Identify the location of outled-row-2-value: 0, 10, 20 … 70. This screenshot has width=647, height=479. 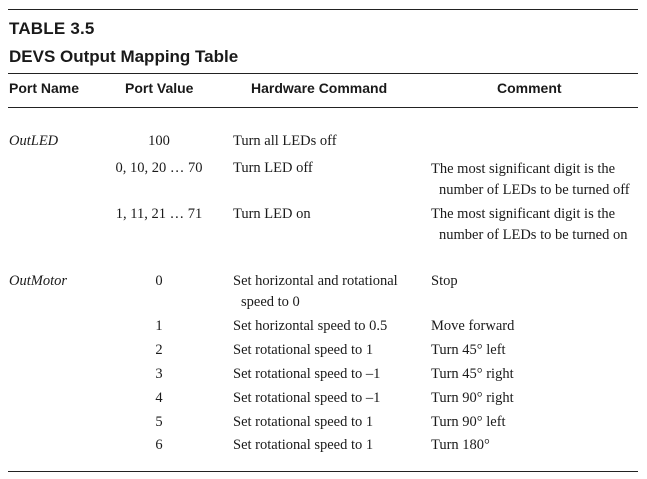
(159, 168).